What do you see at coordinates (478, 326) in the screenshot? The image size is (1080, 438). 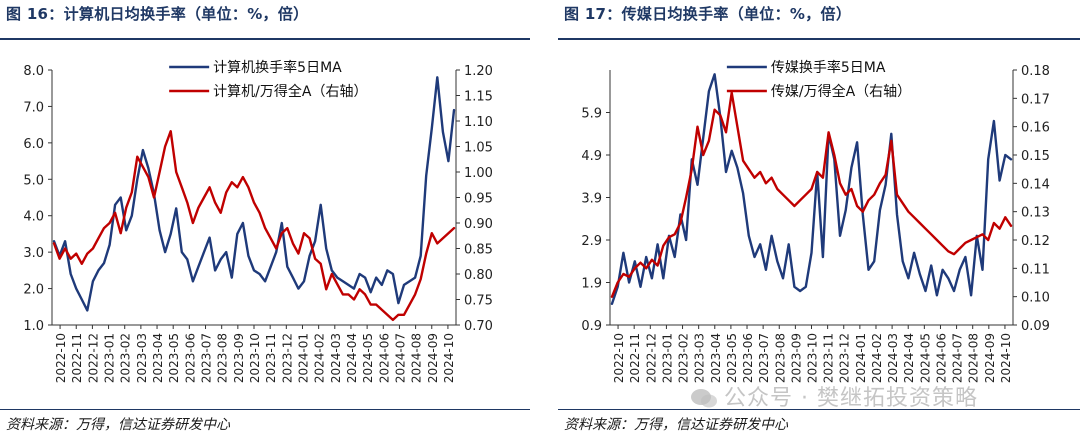 I see `y-right-tick-label: 0.70` at bounding box center [478, 326].